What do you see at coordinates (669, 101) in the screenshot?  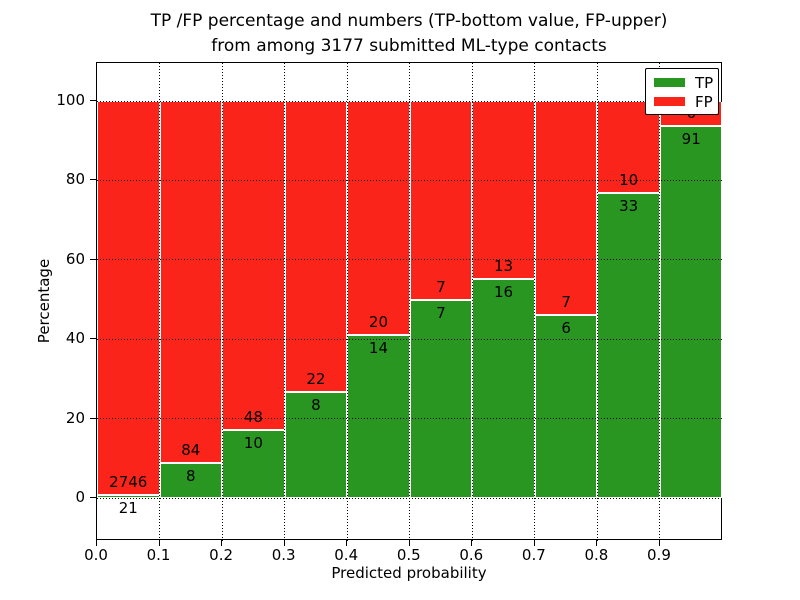 I see `fp-legend-swatch` at bounding box center [669, 101].